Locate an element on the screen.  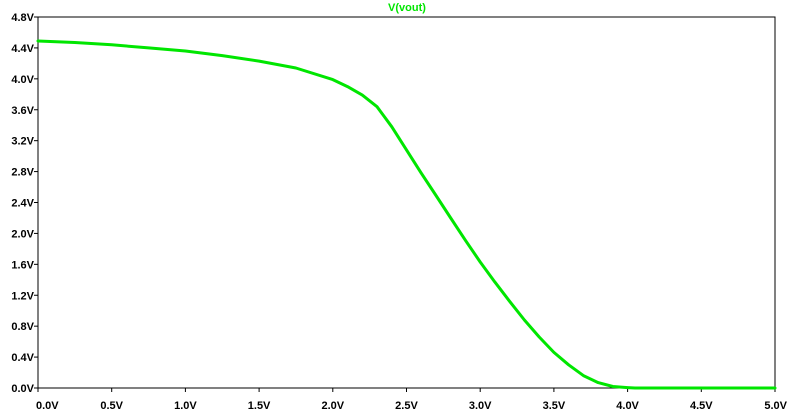
y-tick-label: 1.2V is located at coordinates (22, 296).